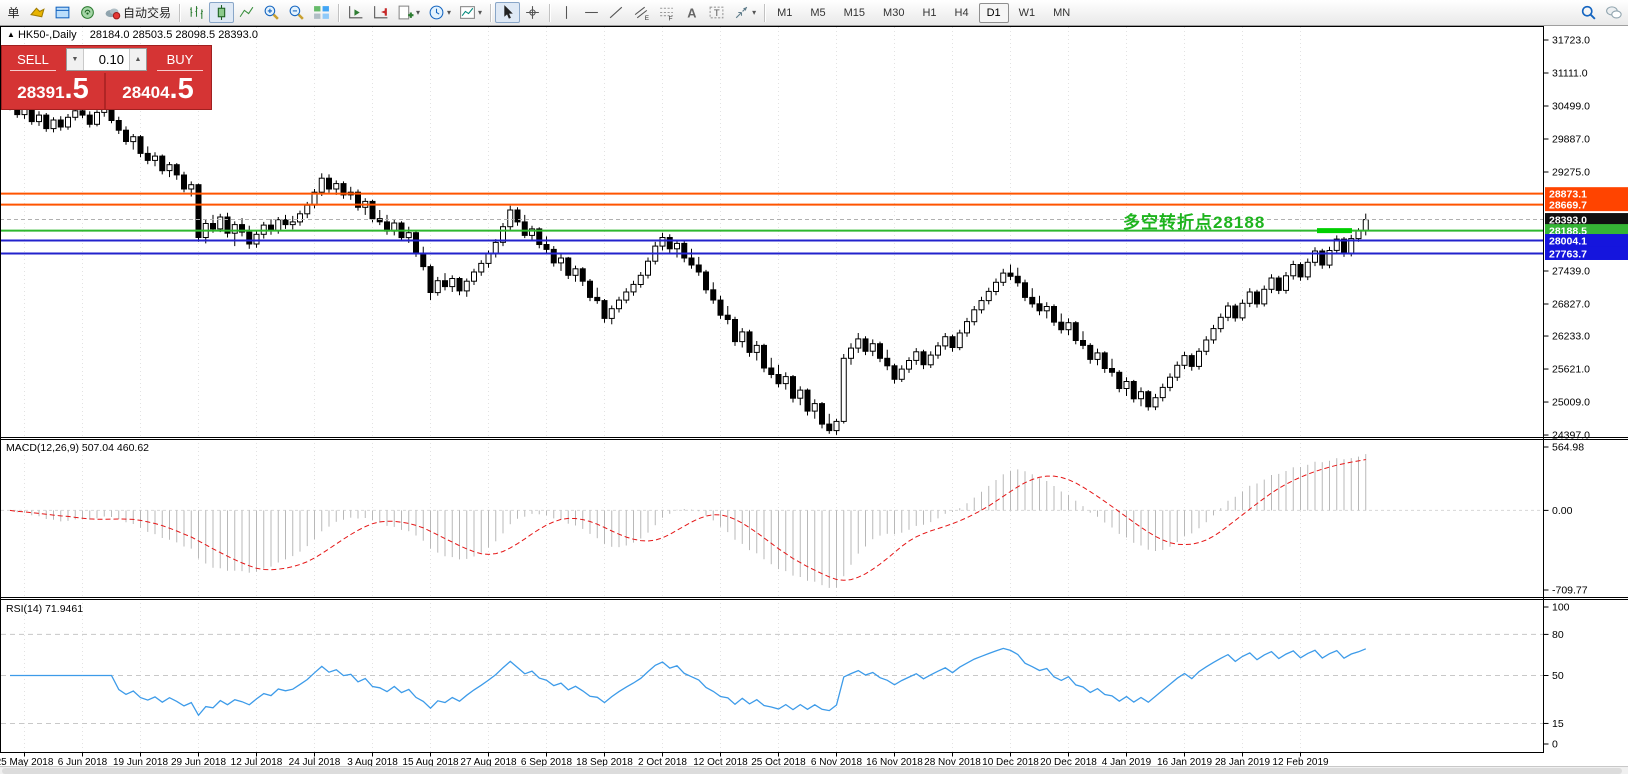  Describe the element at coordinates (47, 35) in the screenshot. I see `symbol-period-label: HK50-,Daily` at that location.